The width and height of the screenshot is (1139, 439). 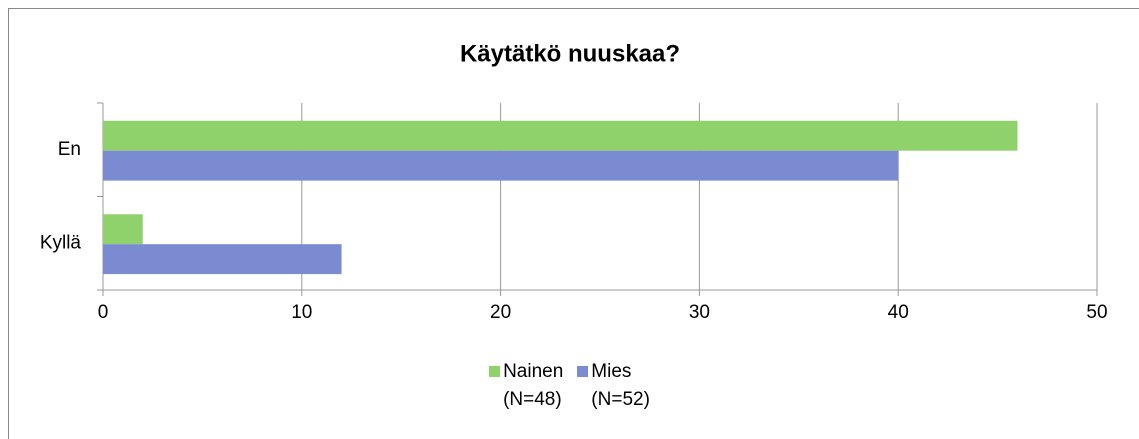 What do you see at coordinates (570, 53) in the screenshot?
I see `chart-title: Käytätkö nuuskaa?` at bounding box center [570, 53].